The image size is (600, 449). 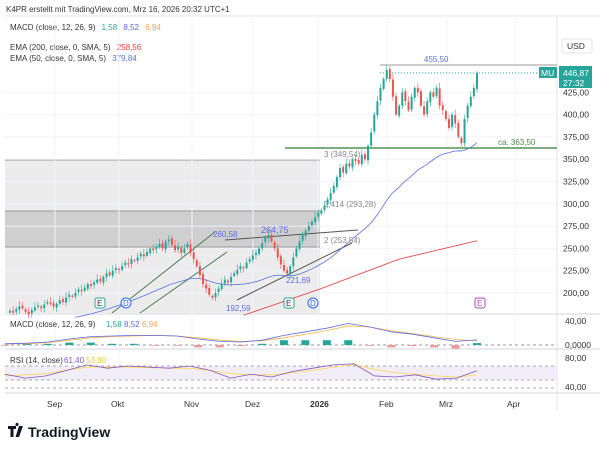 I want to click on time-axis-label: Mrz, so click(x=446, y=404).